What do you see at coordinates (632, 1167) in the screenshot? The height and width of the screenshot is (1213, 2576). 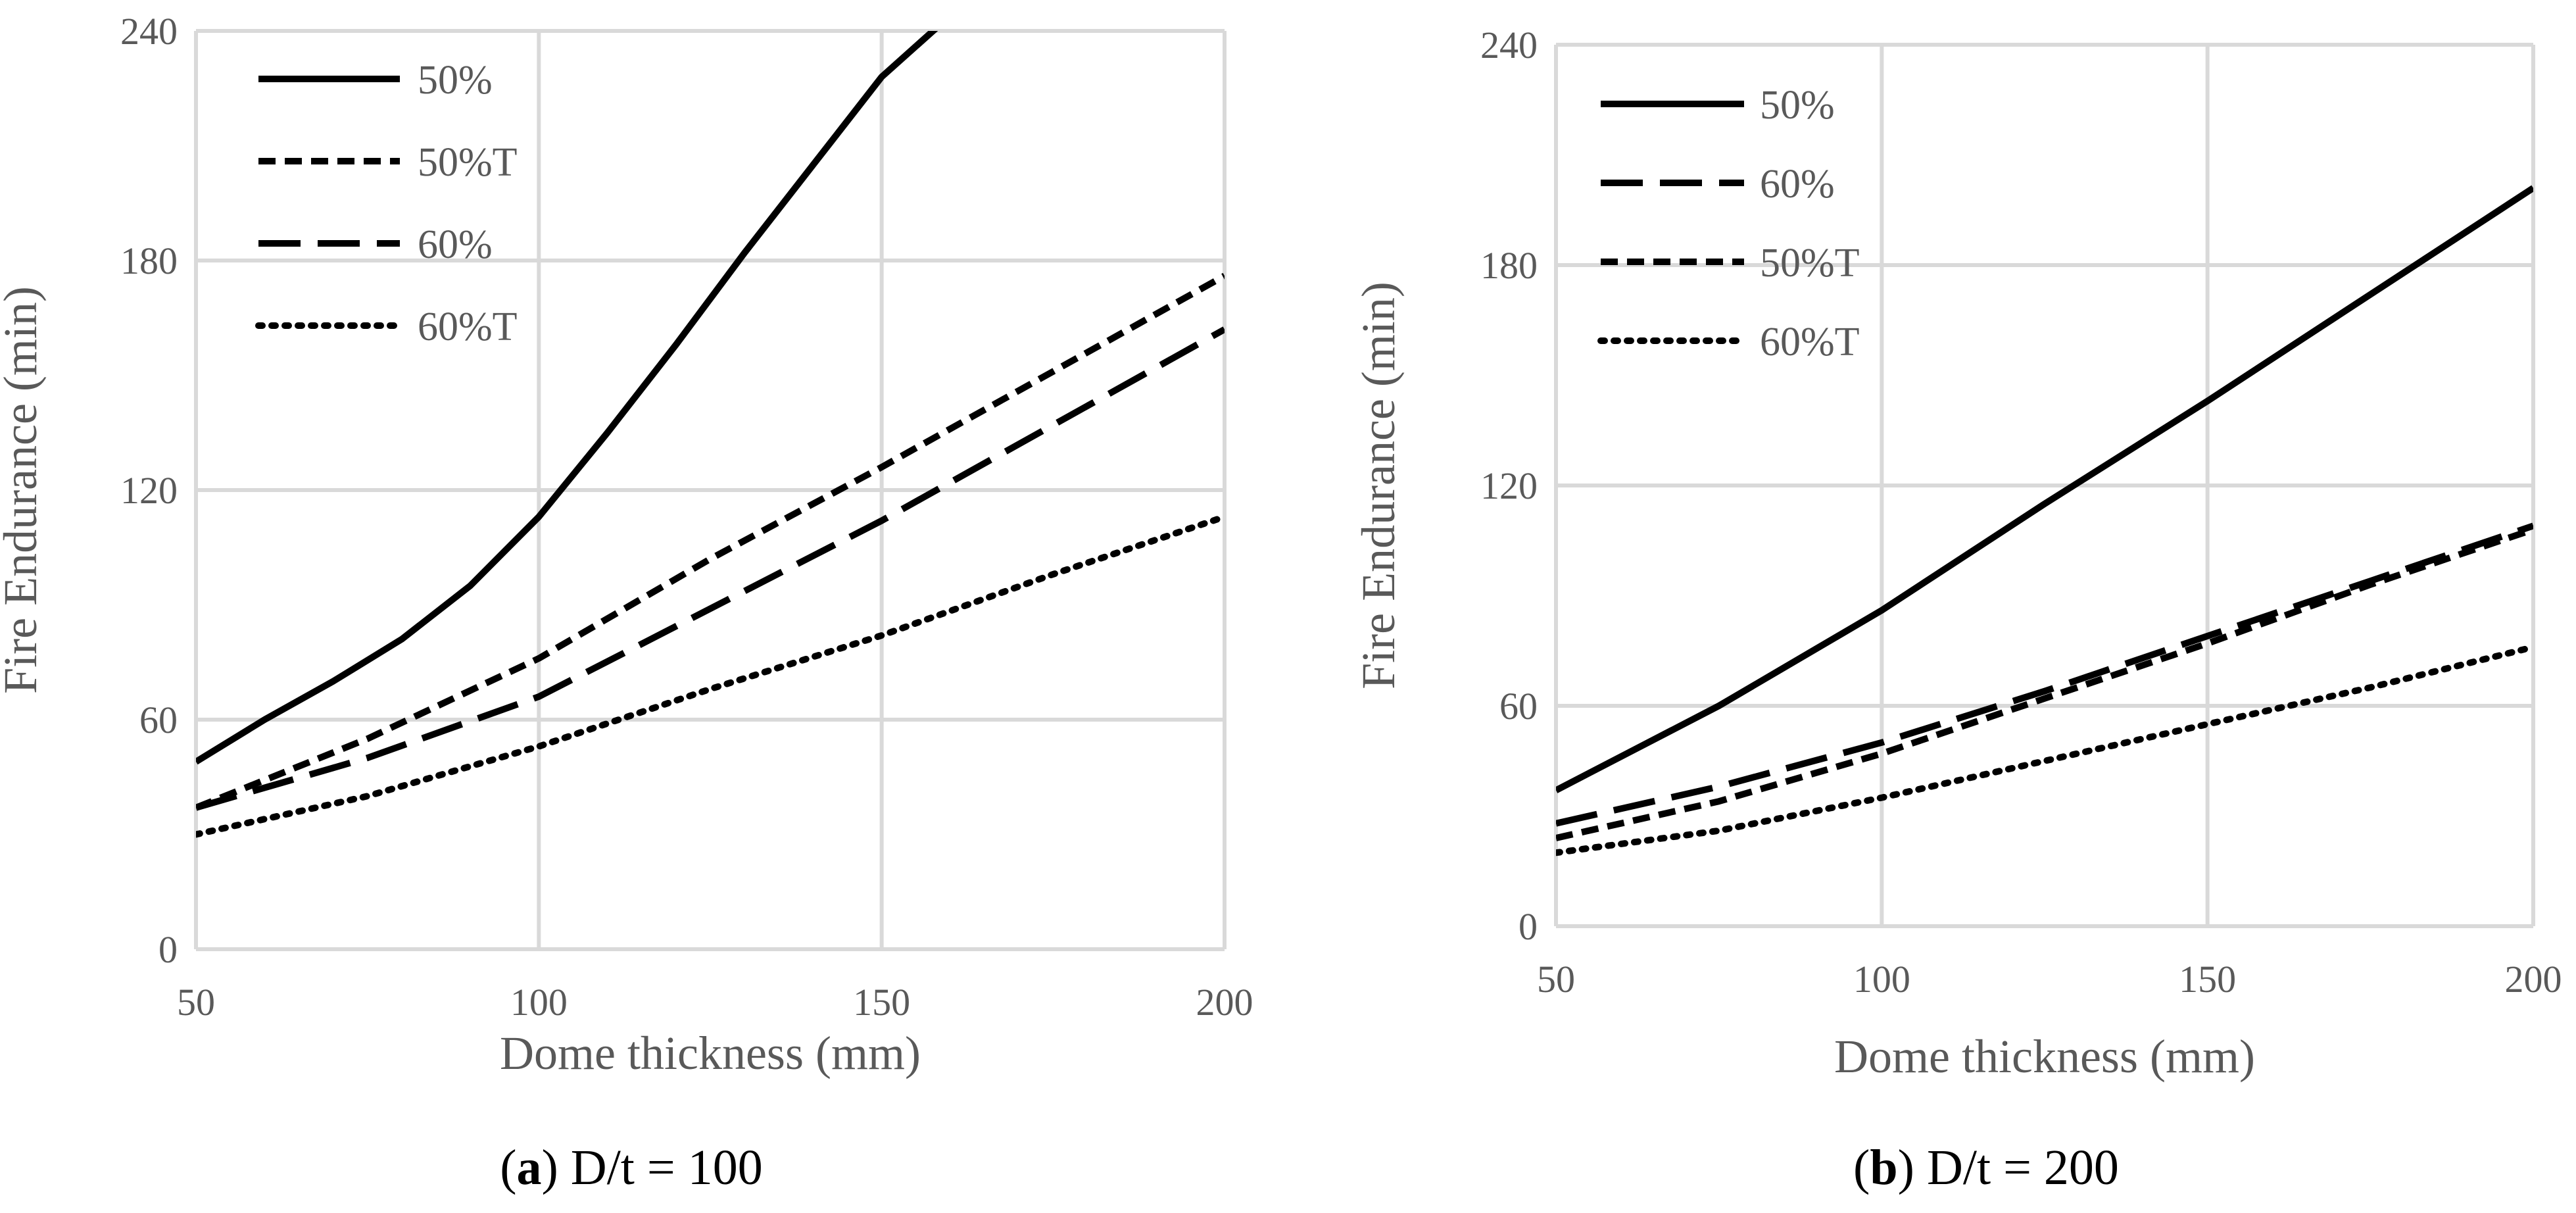 I see `panel-caption: (a) D/t = 100` at bounding box center [632, 1167].